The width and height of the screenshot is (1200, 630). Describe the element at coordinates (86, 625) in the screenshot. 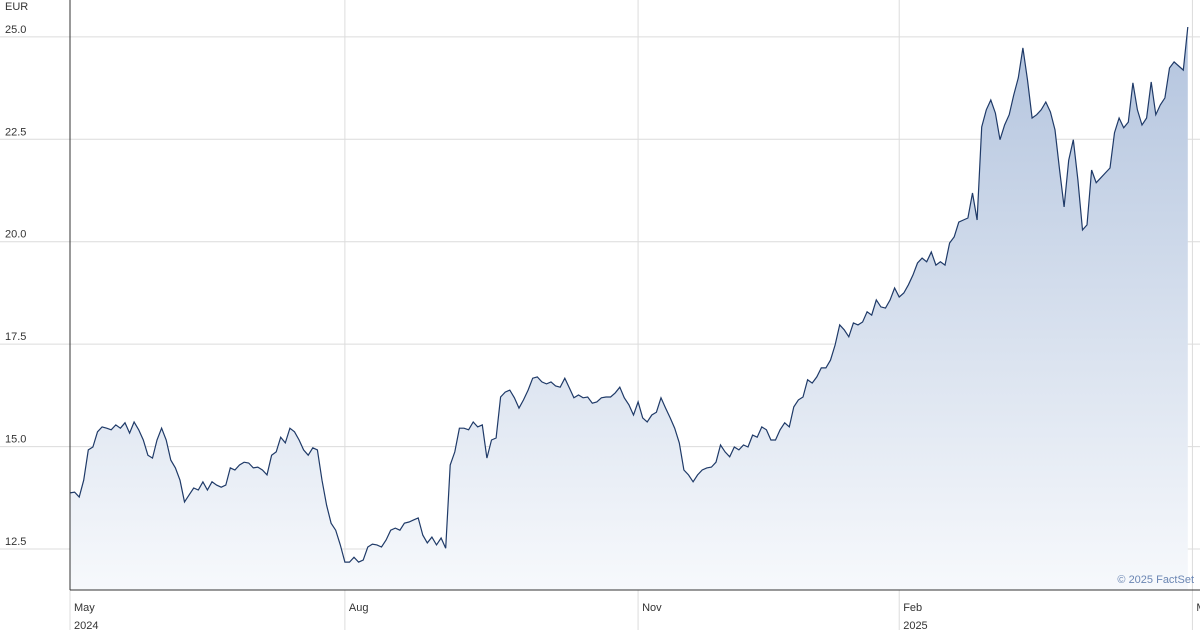

I see `x-year-label: 2024` at that location.